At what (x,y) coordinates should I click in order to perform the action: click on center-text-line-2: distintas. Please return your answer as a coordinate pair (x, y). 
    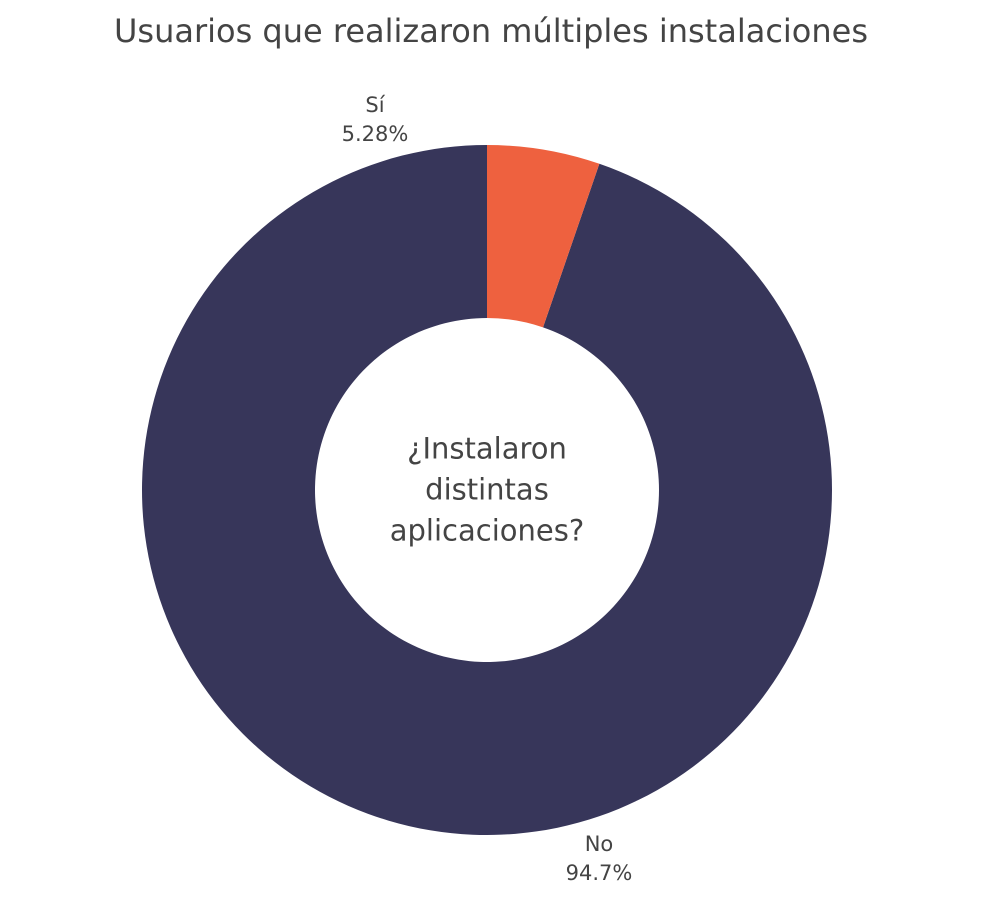
    Looking at the image, I should click on (487, 489).